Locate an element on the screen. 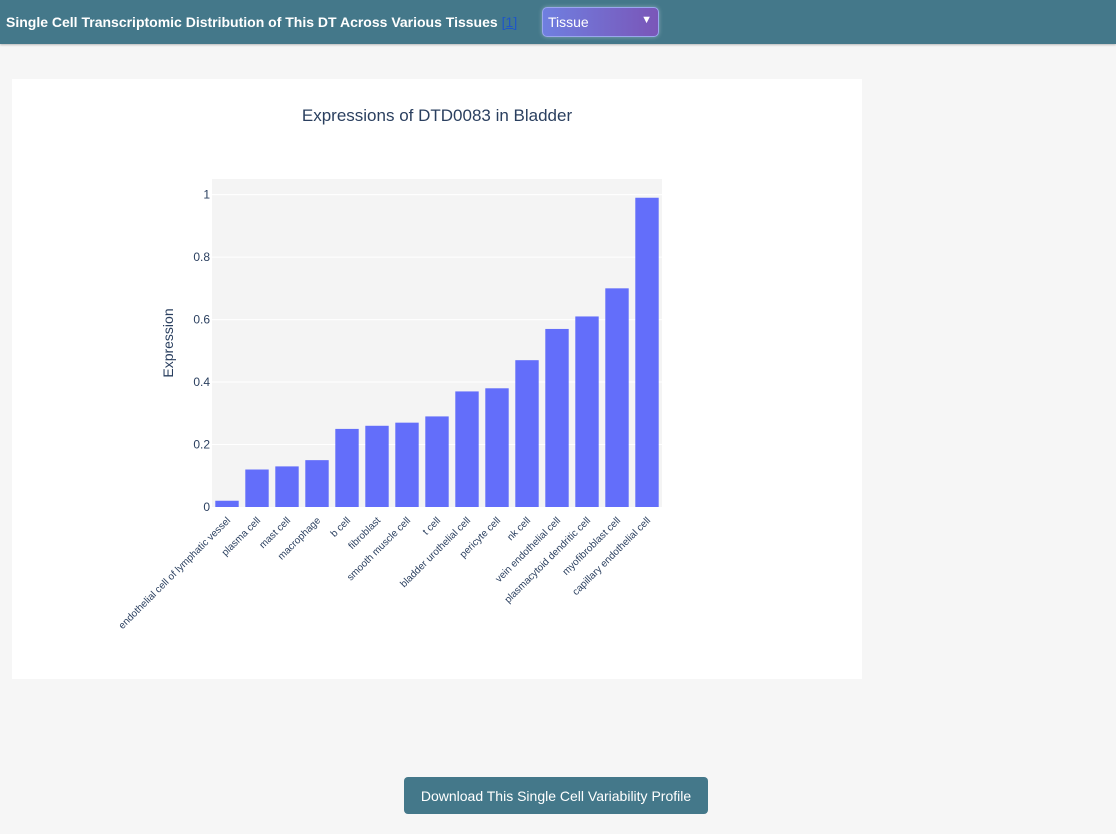  x-tick-label: b cell is located at coordinates (341, 527).